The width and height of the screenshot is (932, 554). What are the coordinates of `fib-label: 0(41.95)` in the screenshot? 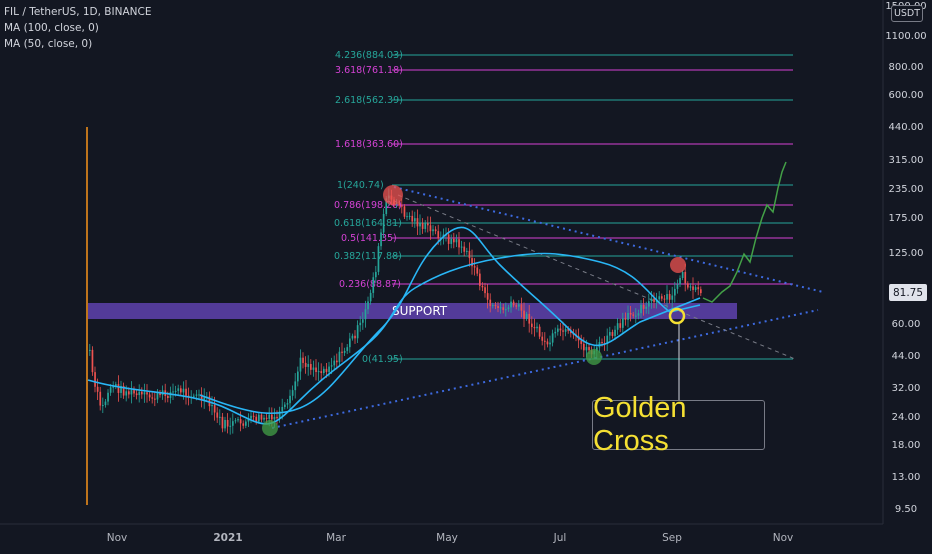 It's located at (382, 359).